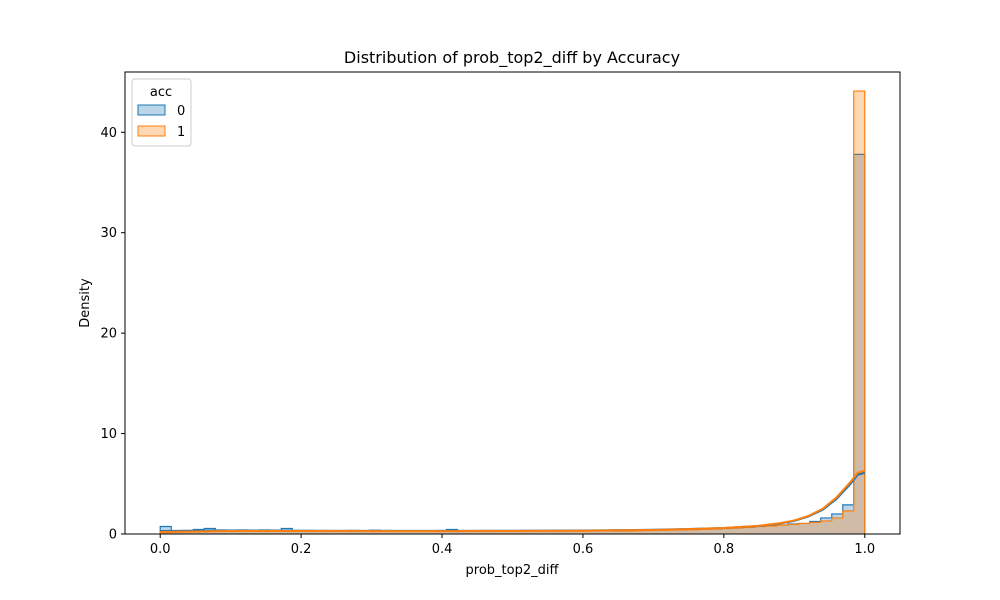 The image size is (1000, 600). I want to click on legend: acc 0 1, so click(161, 112).